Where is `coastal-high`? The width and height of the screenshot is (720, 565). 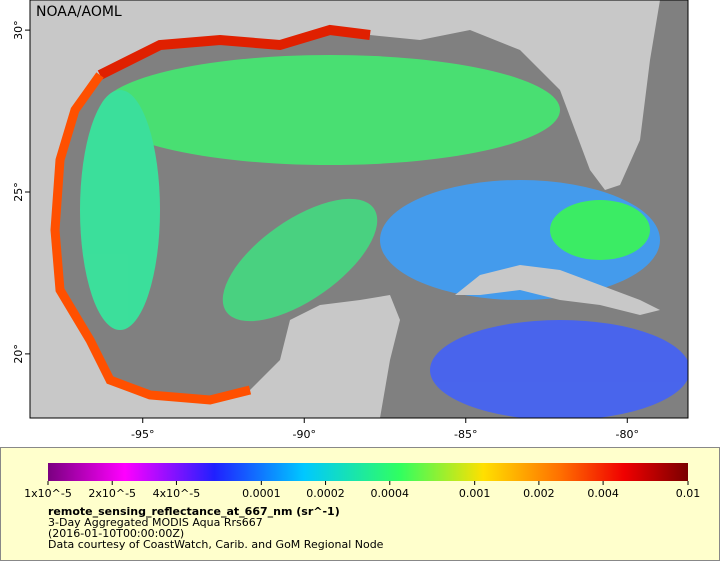 coastal-high is located at coordinates (234, 52).